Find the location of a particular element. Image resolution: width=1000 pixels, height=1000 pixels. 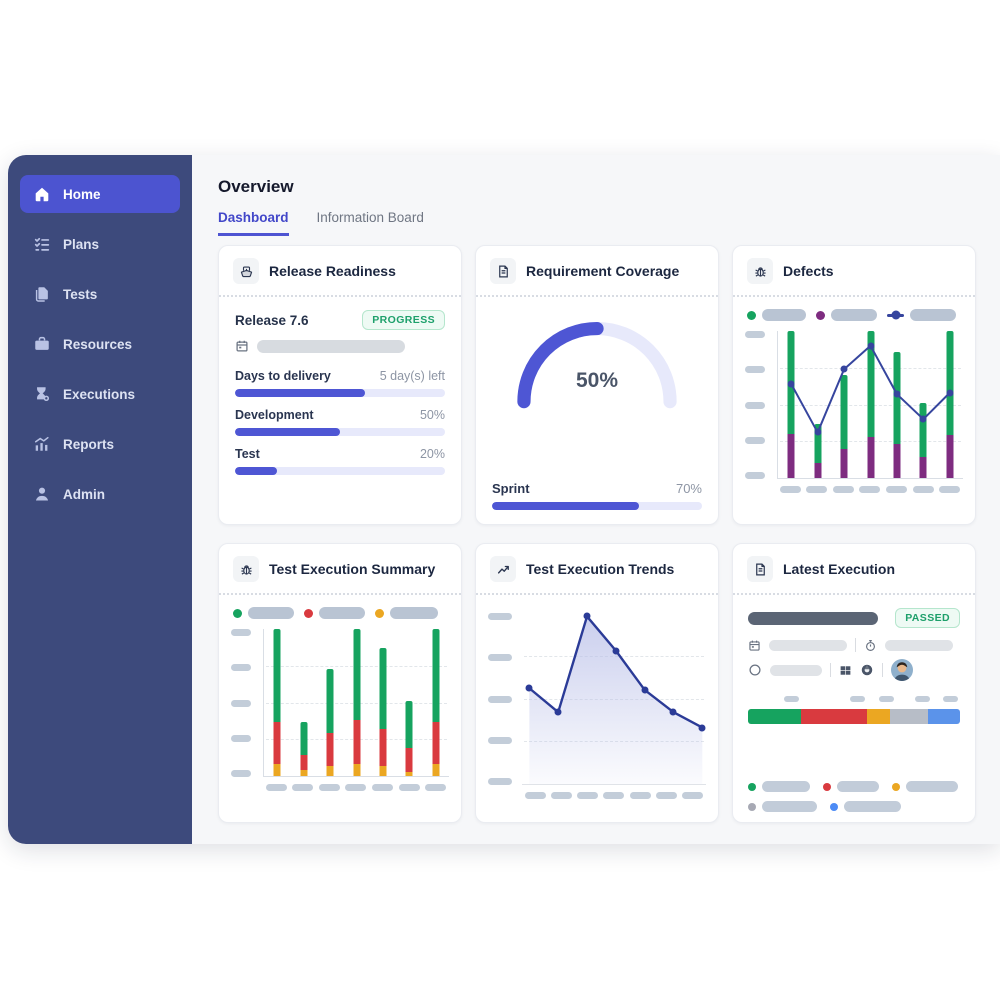

status-badge: PROGRESS is located at coordinates (403, 320).